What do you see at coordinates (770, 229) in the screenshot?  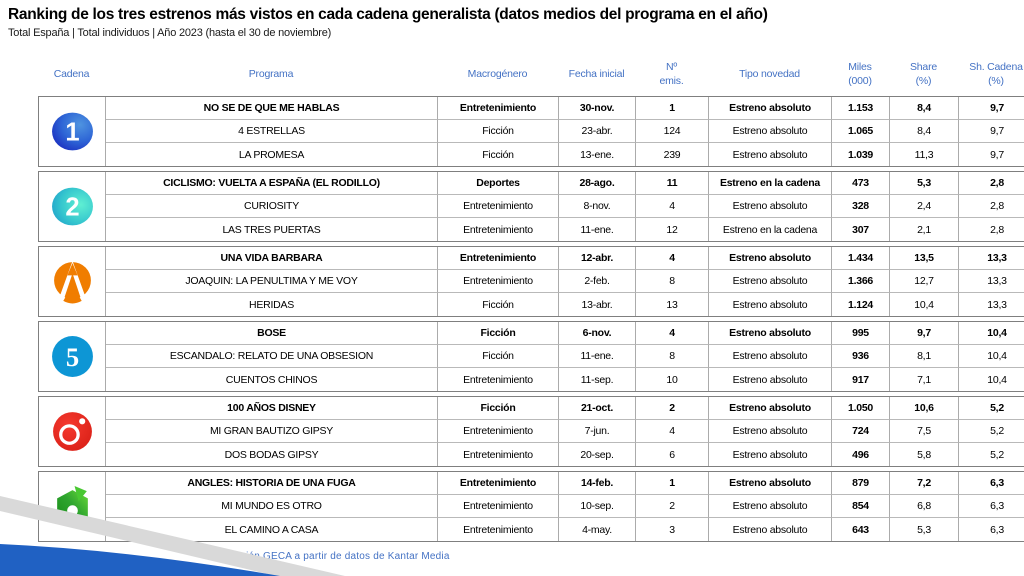 I see `cell-tipo: Estreno en la cadena` at bounding box center [770, 229].